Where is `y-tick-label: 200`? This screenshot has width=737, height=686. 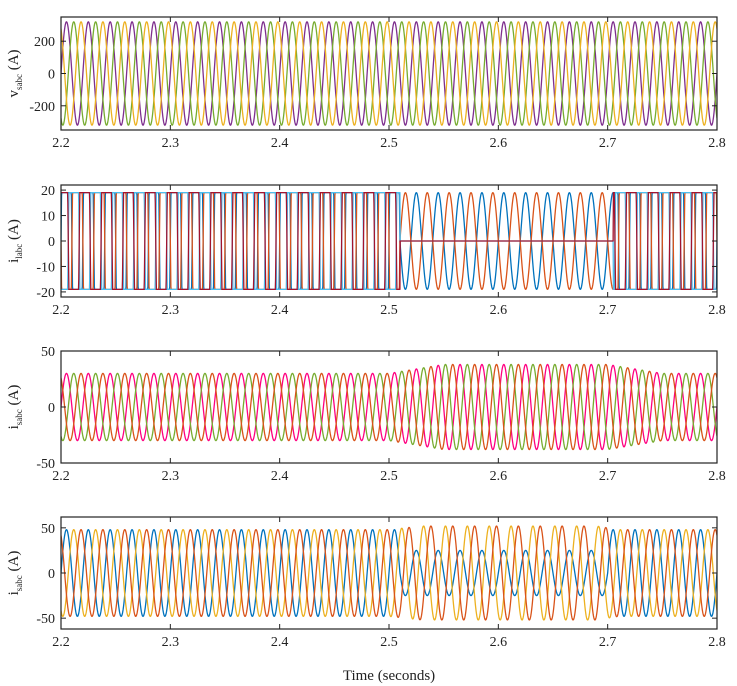
y-tick-label: 200 is located at coordinates (44, 42).